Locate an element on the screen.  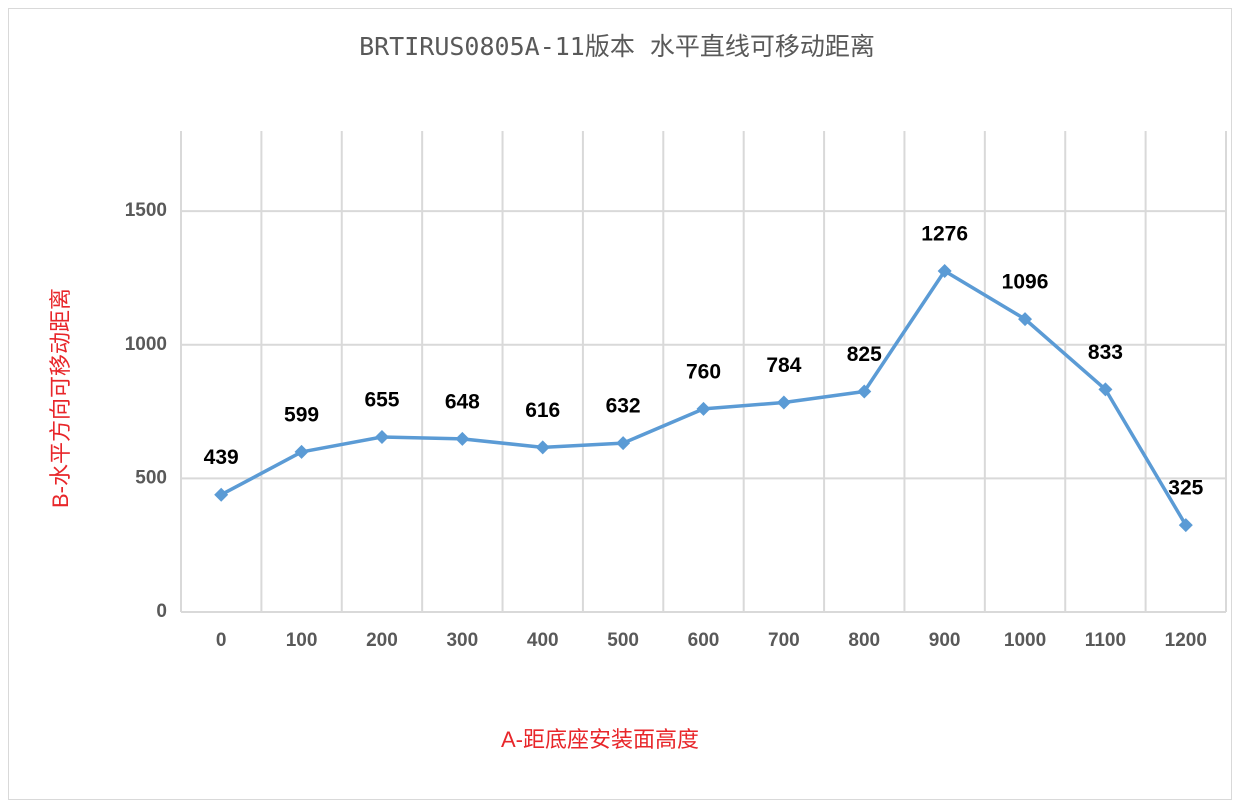
x-tick-label: 300 is located at coordinates (462, 640).